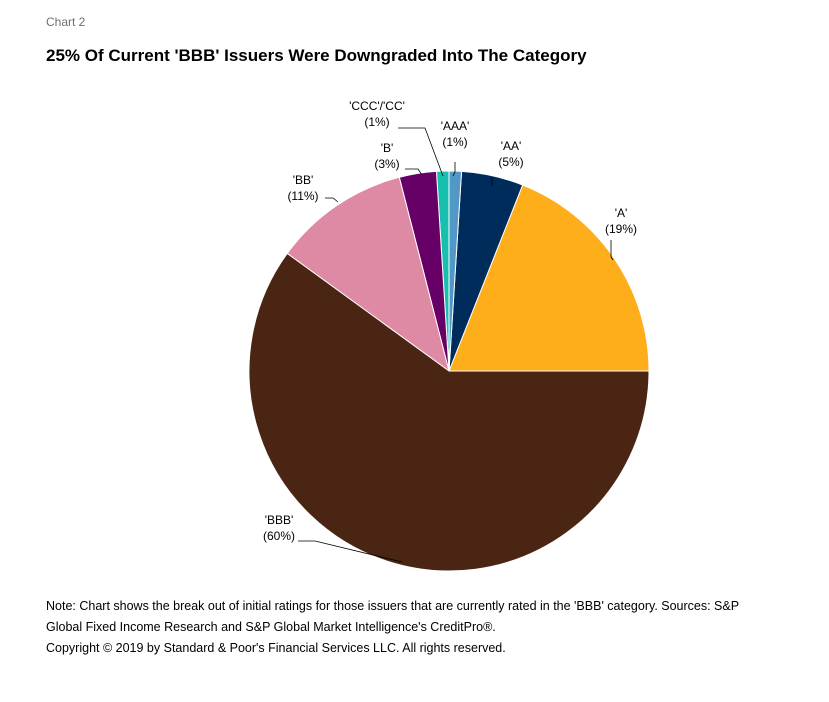 The width and height of the screenshot is (829, 702). Describe the element at coordinates (66, 22) in the screenshot. I see `chart-number-label: Chart 2` at that location.